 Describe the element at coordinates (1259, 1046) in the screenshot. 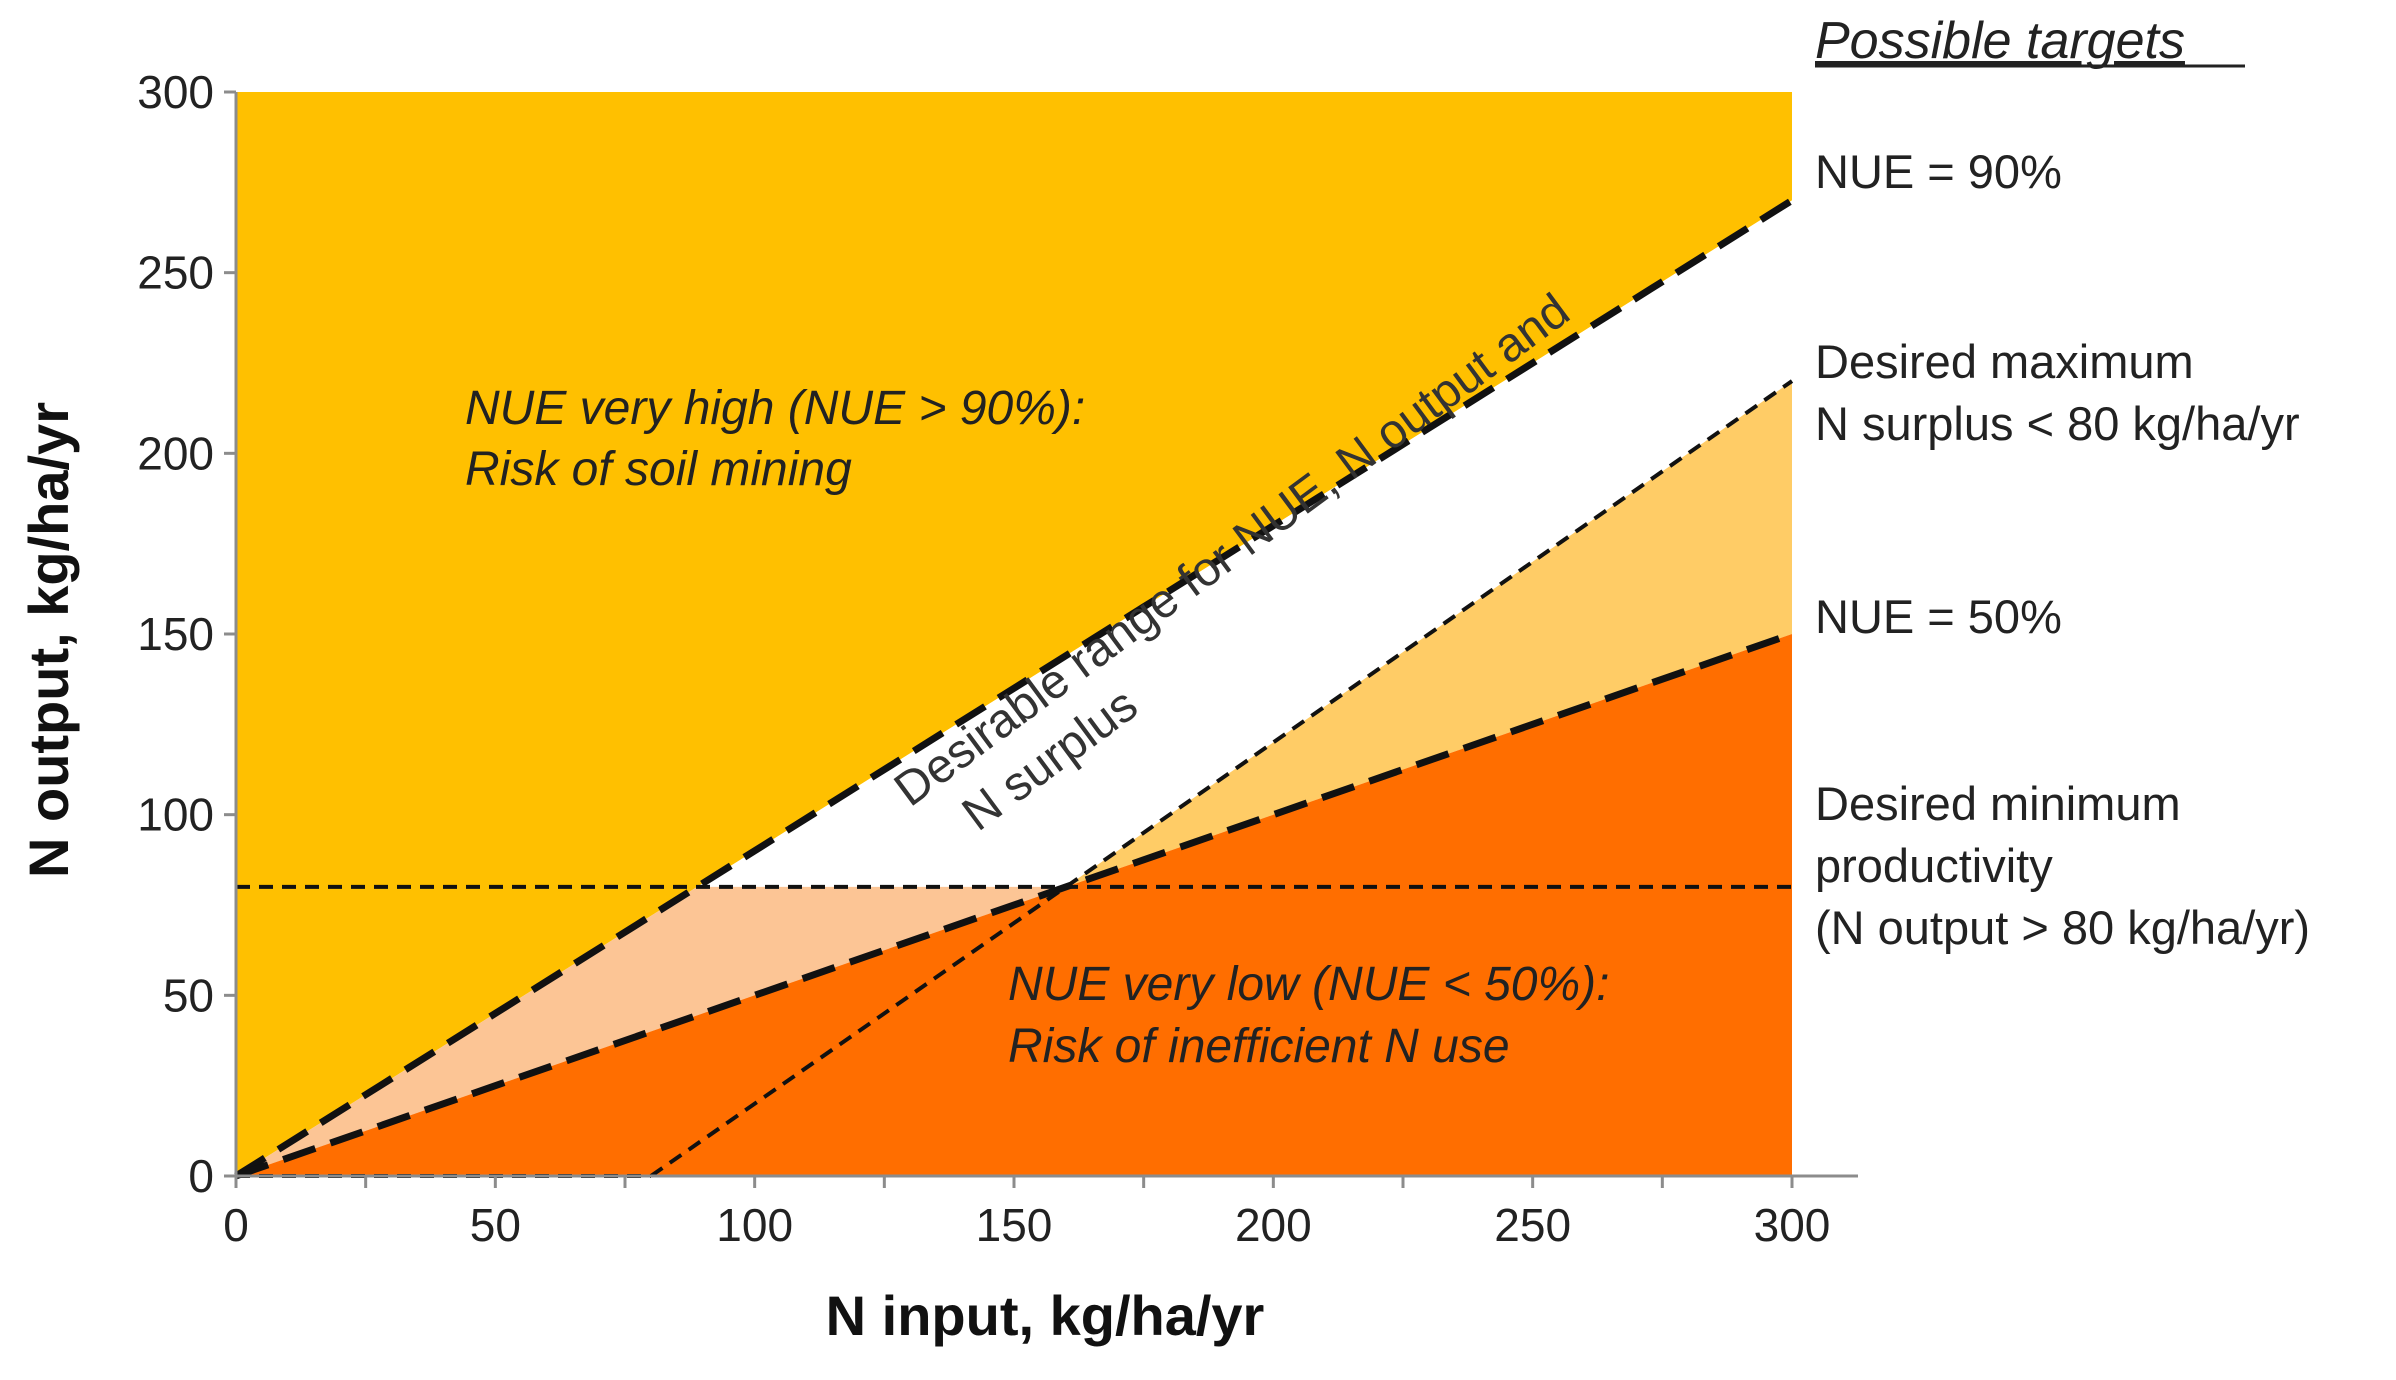

I see `annotation-nue-very-low-line2: Risk of inefficient N use` at that location.